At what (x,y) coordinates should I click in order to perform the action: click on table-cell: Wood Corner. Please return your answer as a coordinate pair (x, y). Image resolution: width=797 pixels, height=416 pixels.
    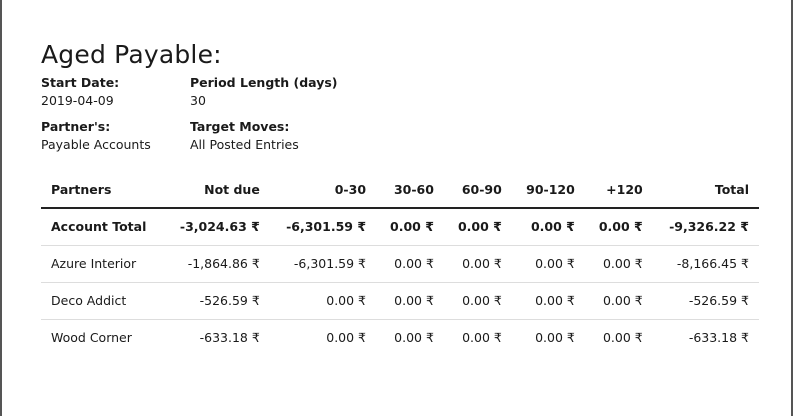
    Looking at the image, I should click on (91, 338).